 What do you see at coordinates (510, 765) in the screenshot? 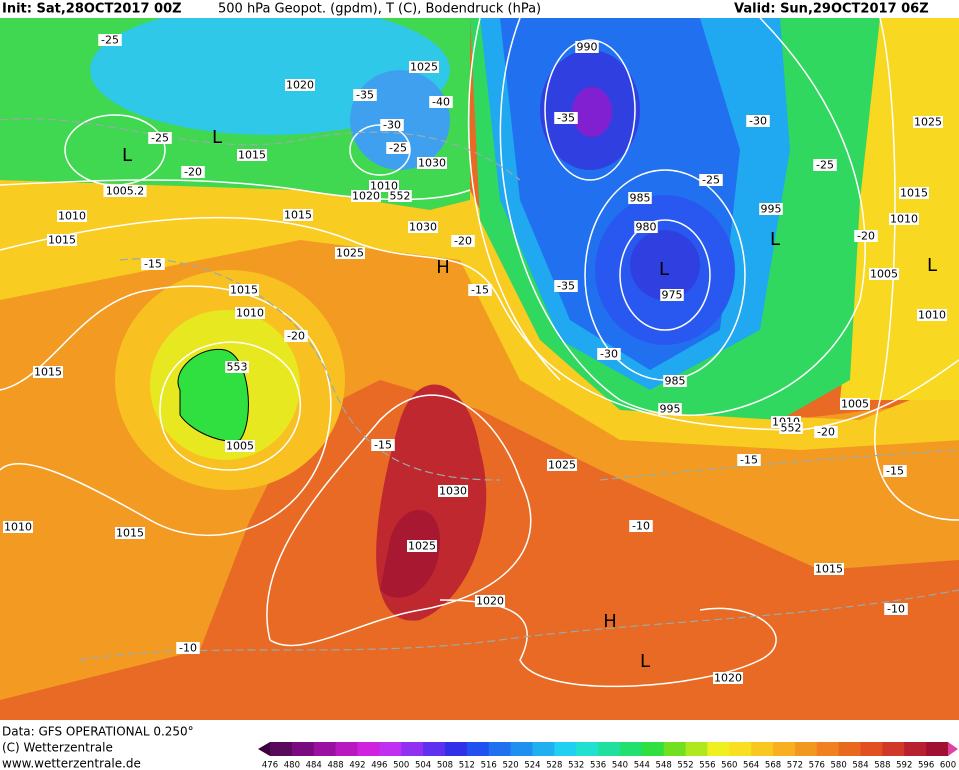
I see `colorbar-tick-label: 520` at bounding box center [510, 765].